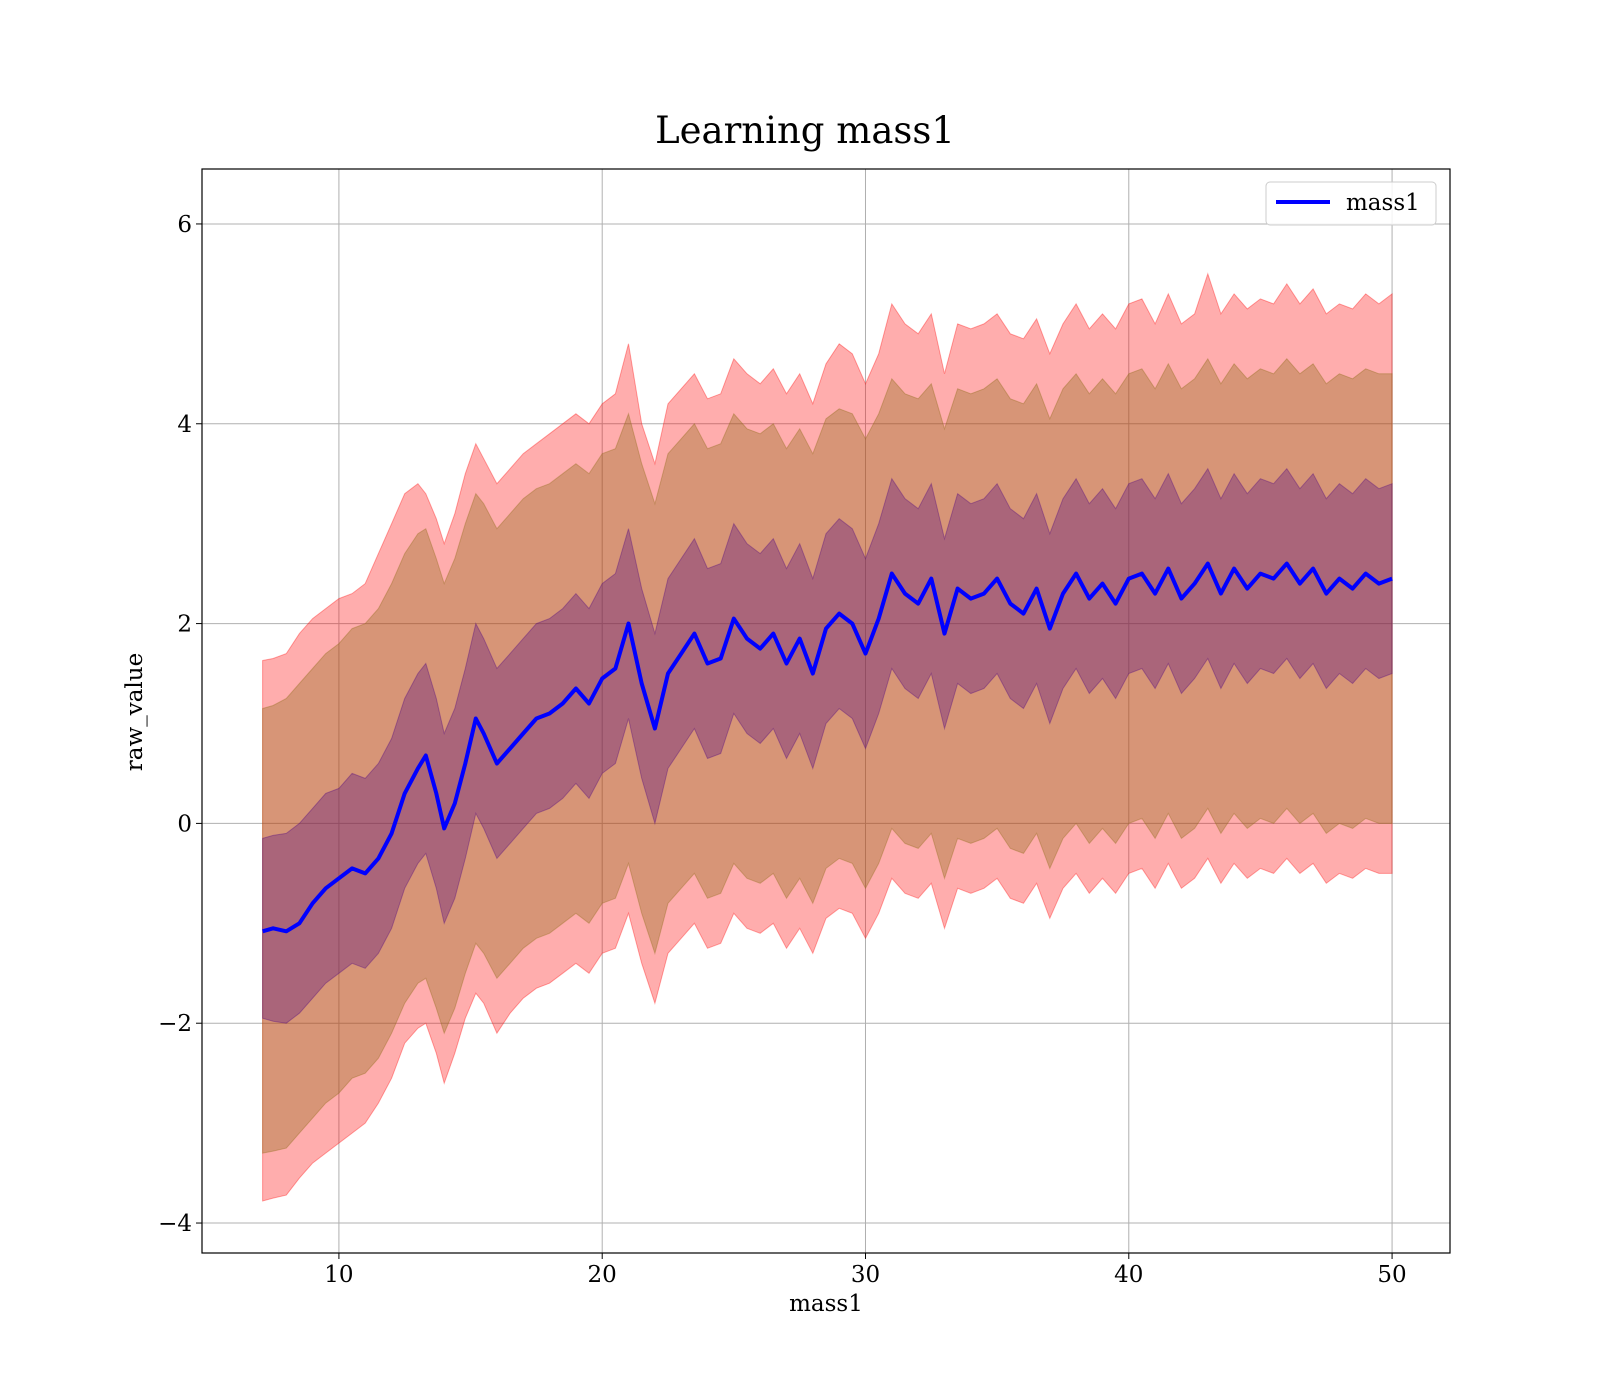 The width and height of the screenshot is (1600, 1400). I want to click on y-tick-label: −2, so click(175, 1024).